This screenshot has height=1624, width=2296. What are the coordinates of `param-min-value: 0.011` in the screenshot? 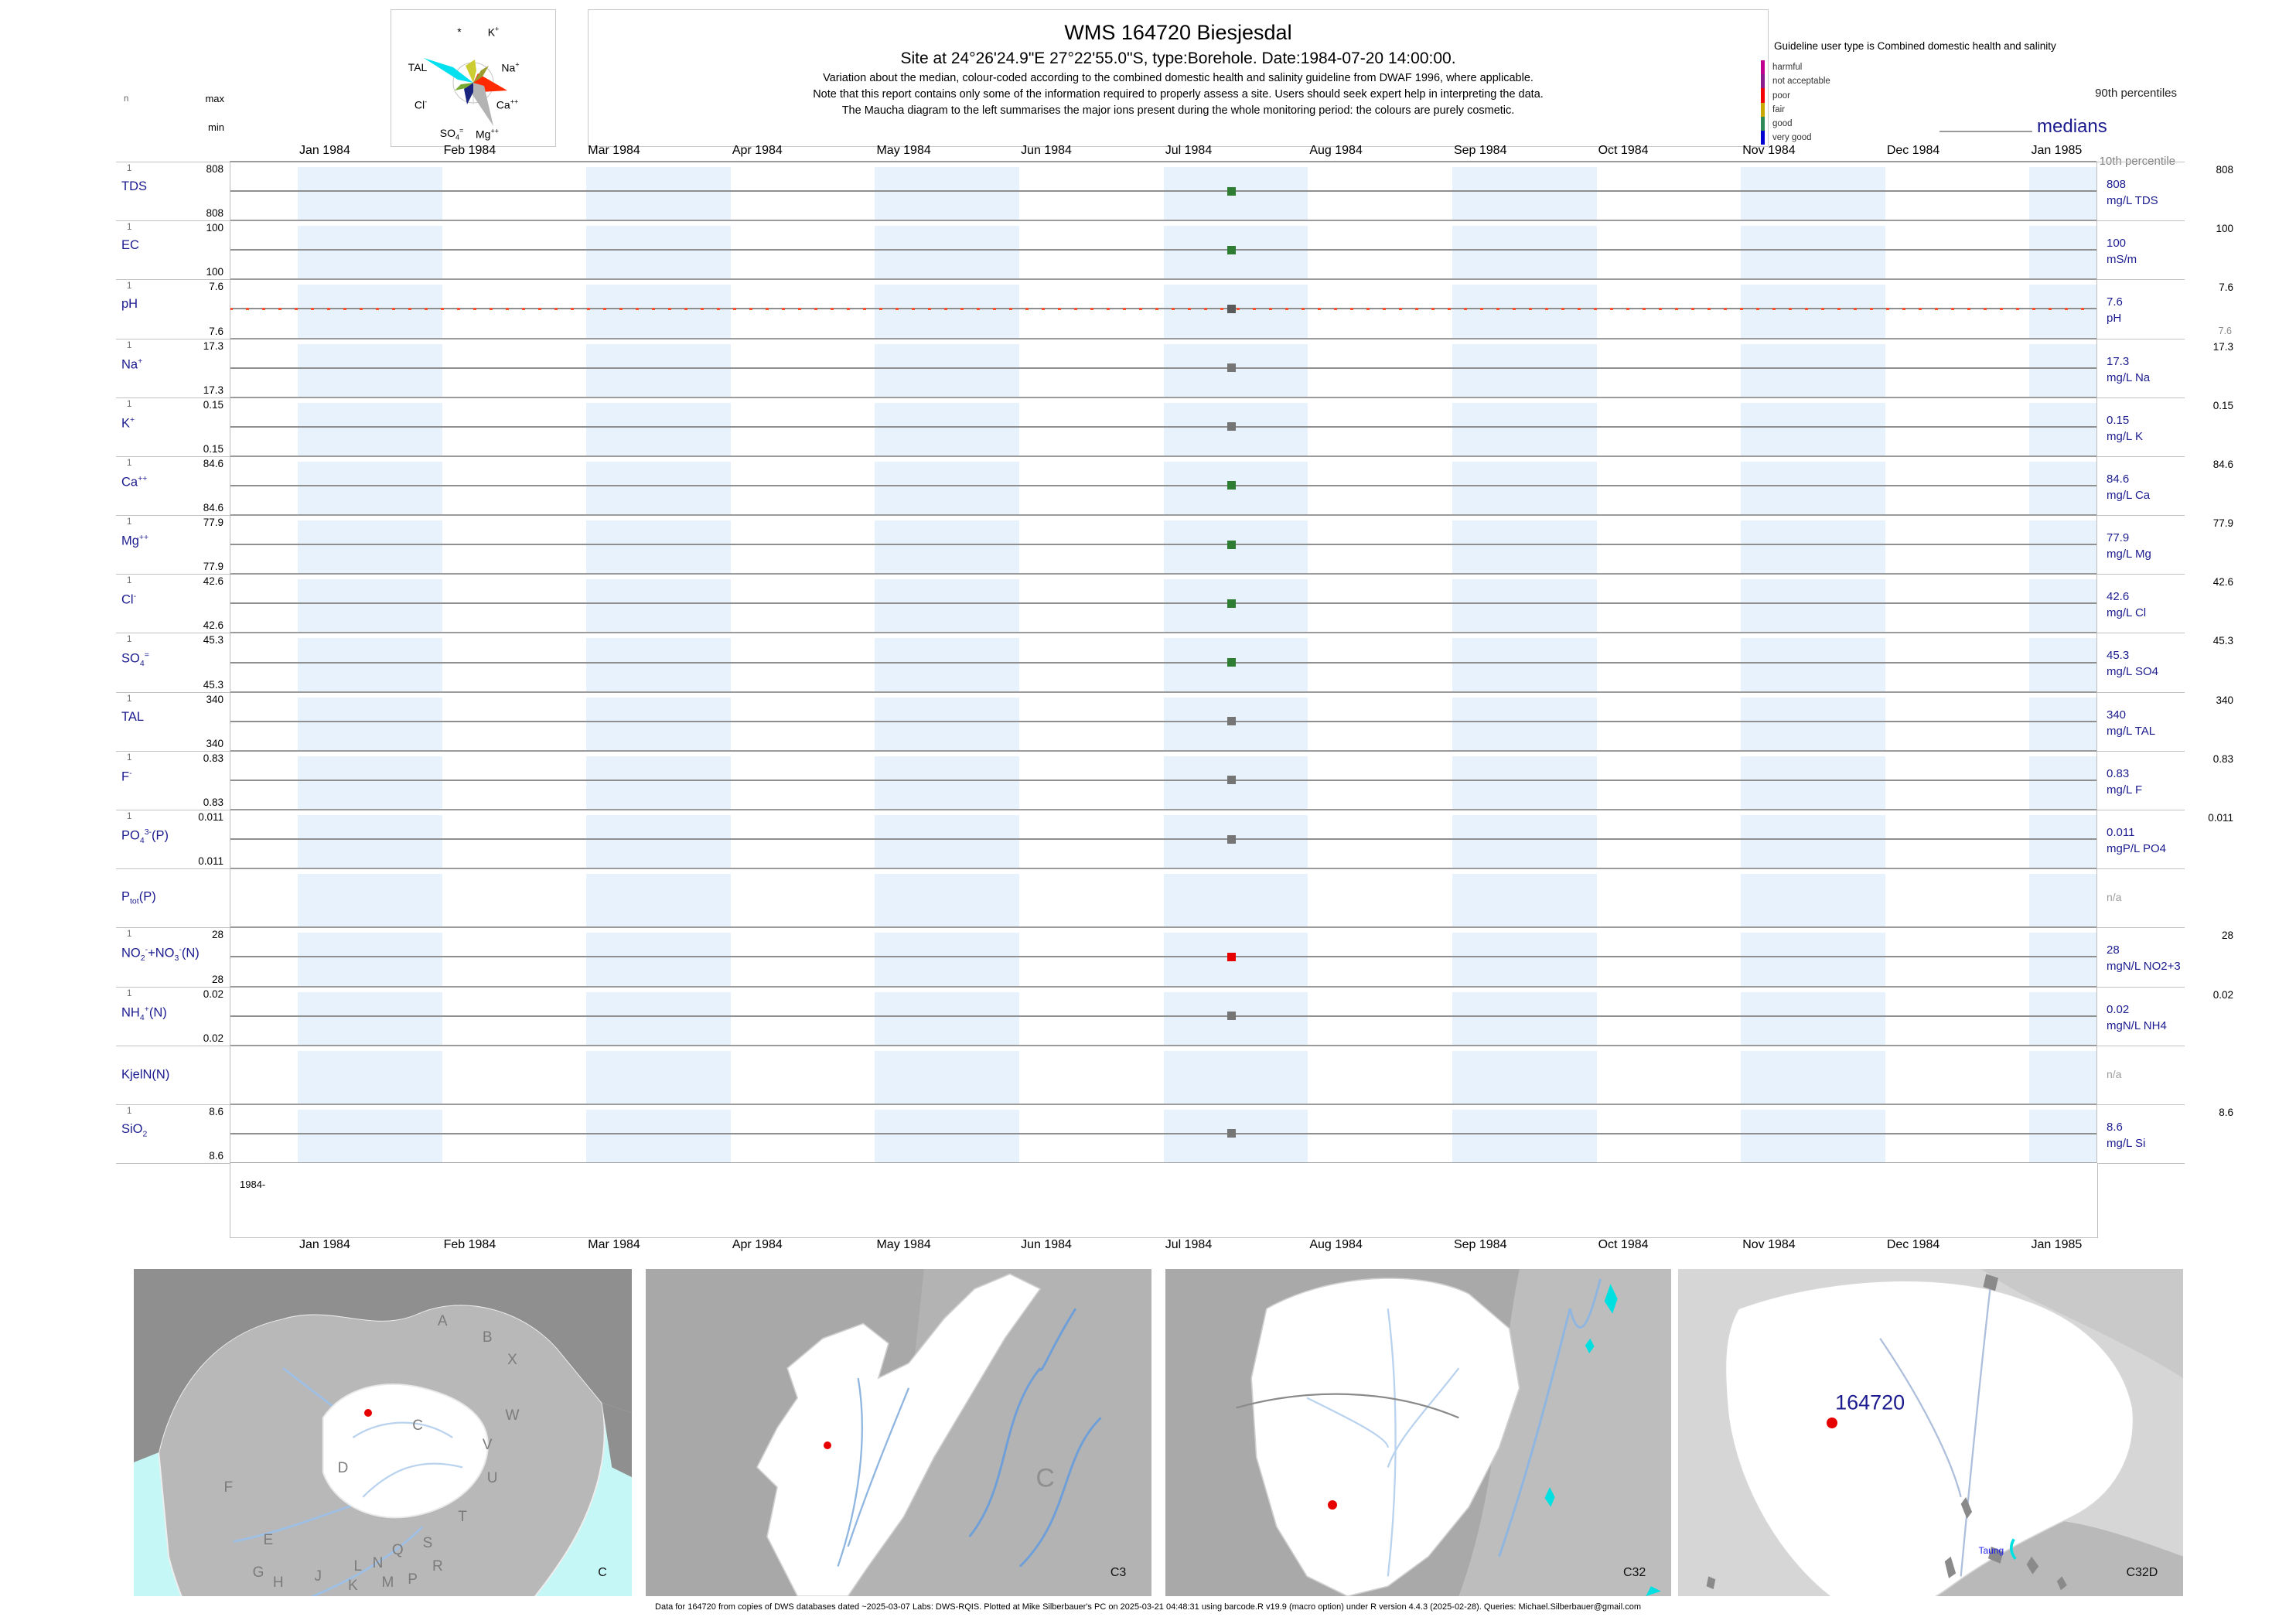 It's located at (210, 861).